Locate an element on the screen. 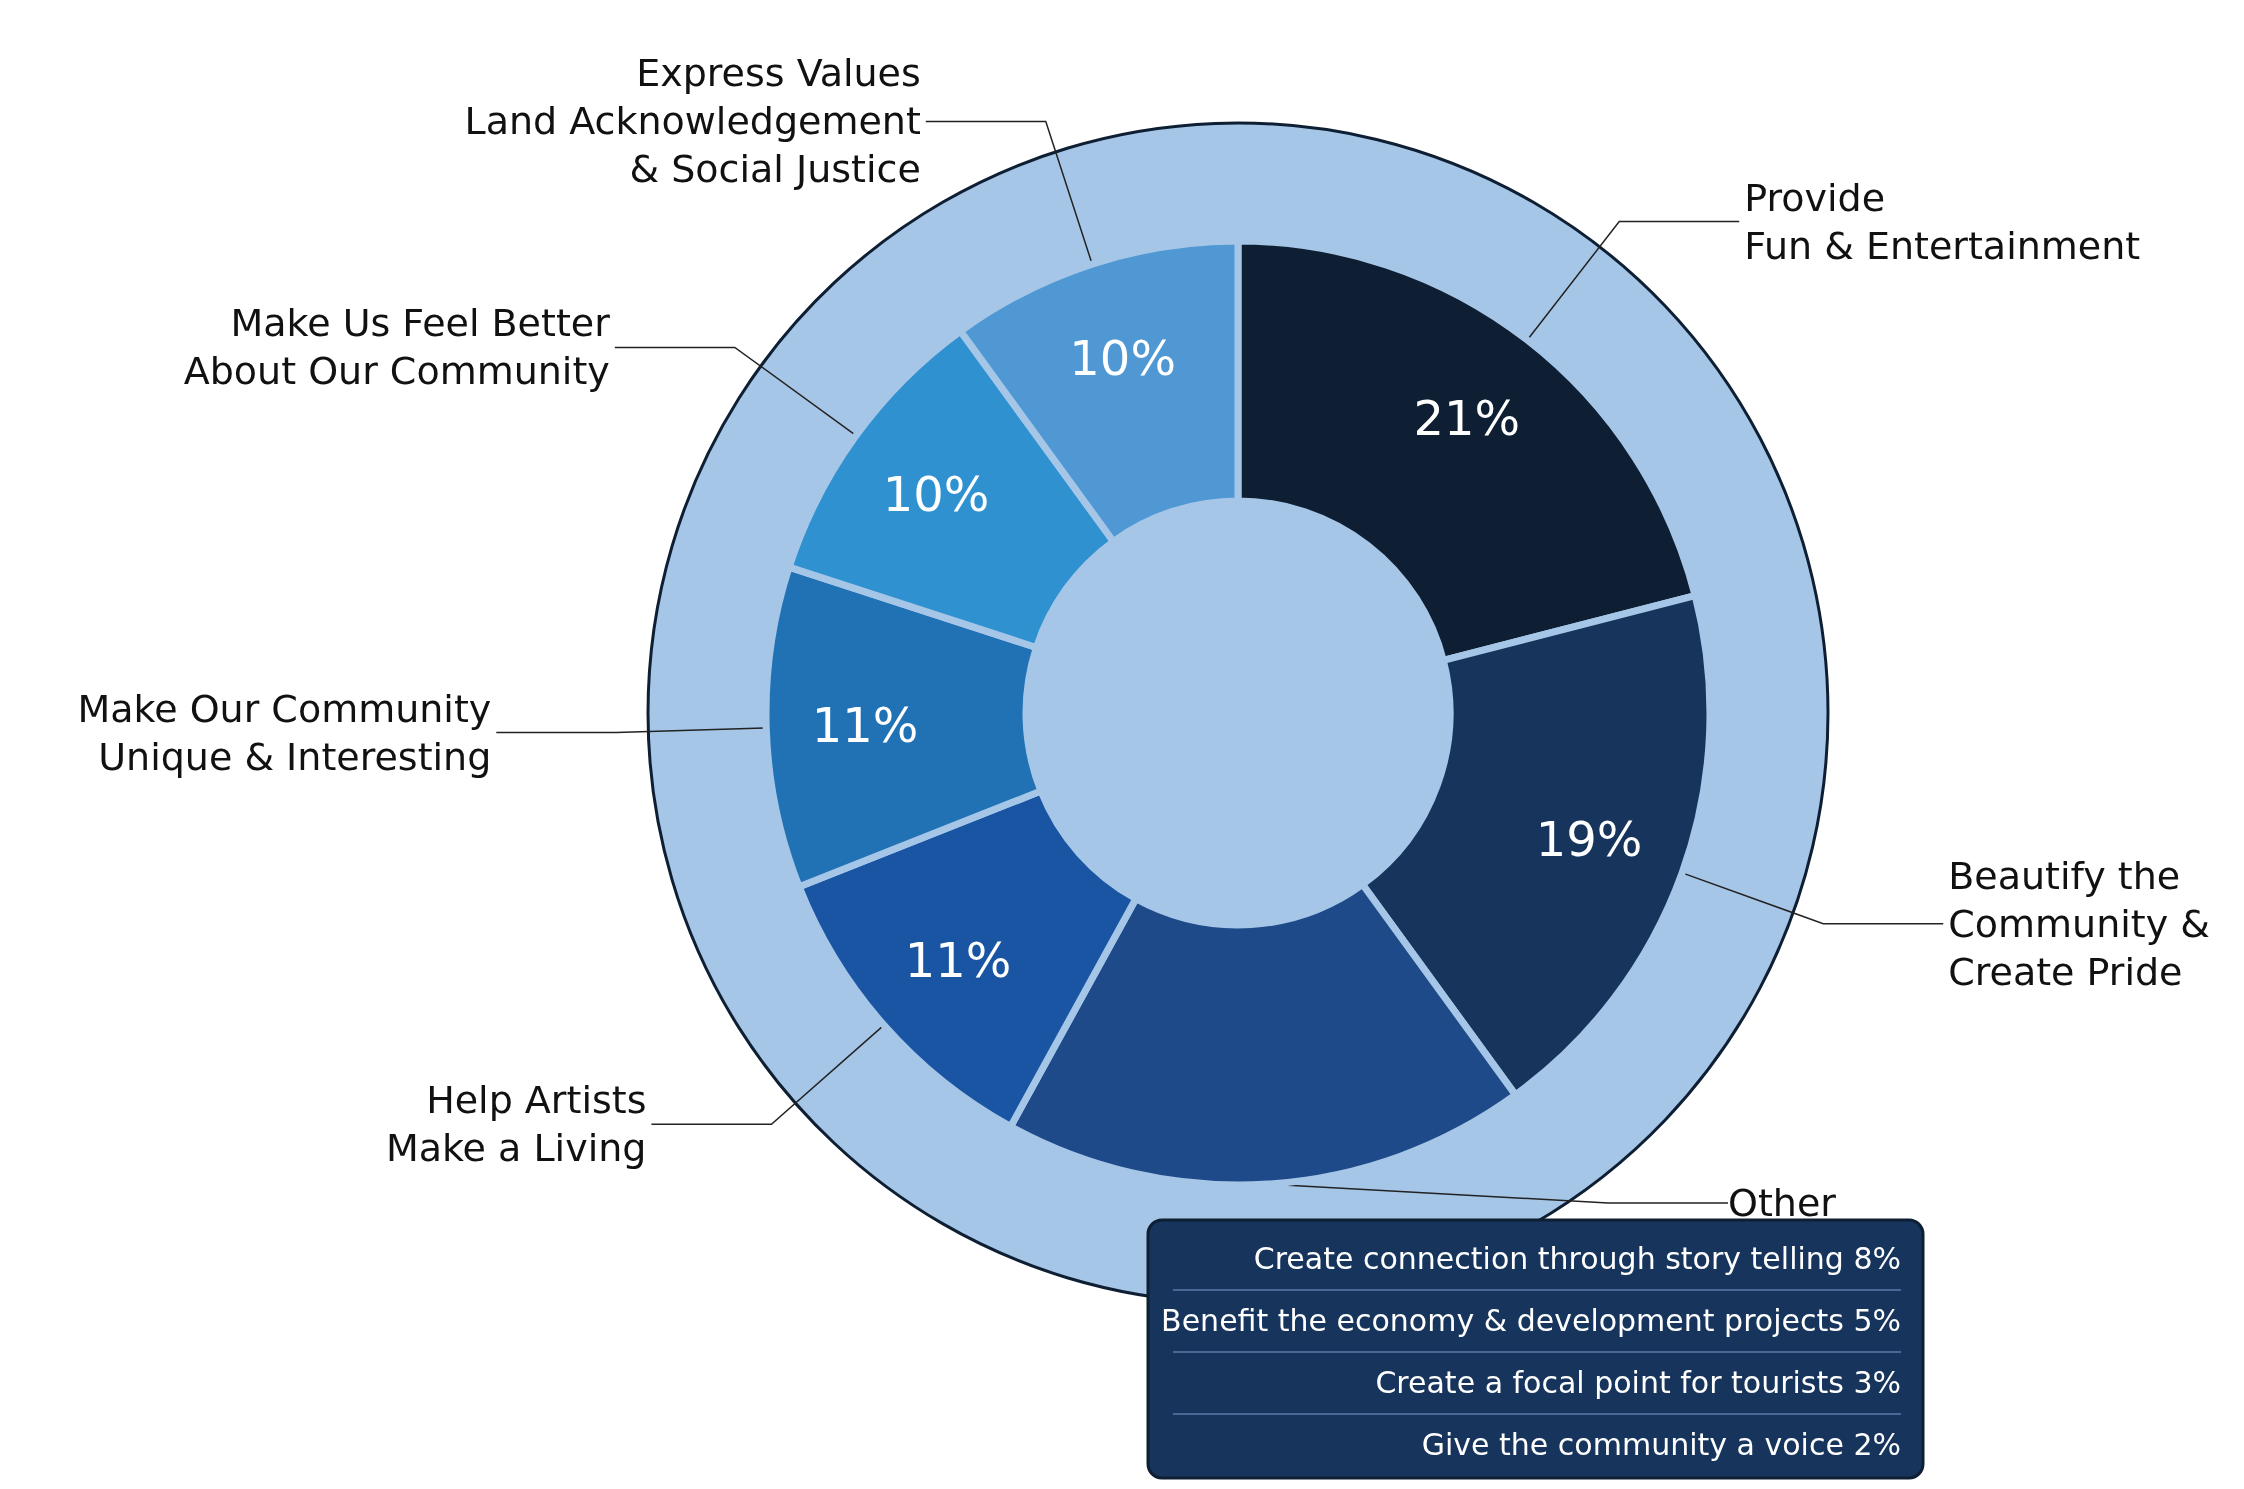  slice-label: Other is located at coordinates (1782, 1203).